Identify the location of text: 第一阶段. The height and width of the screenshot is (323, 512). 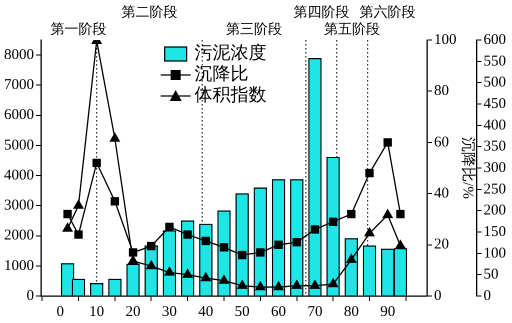
(78, 30).